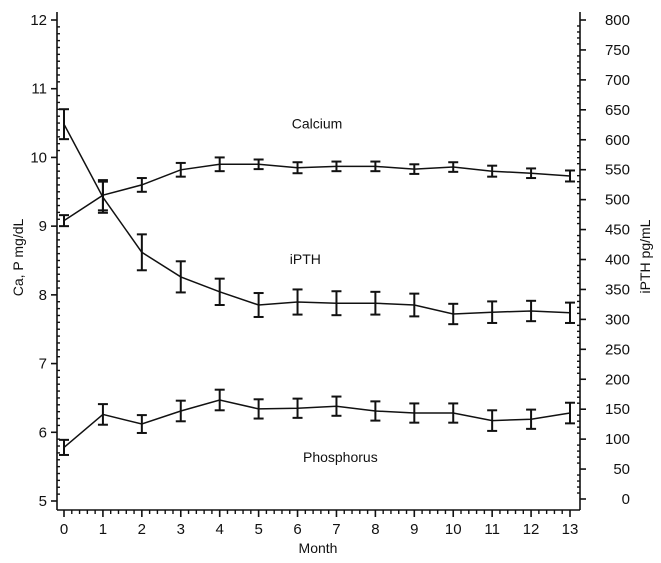  What do you see at coordinates (18, 258) in the screenshot?
I see `left-y-axis-title: Ca, P mg/dL` at bounding box center [18, 258].